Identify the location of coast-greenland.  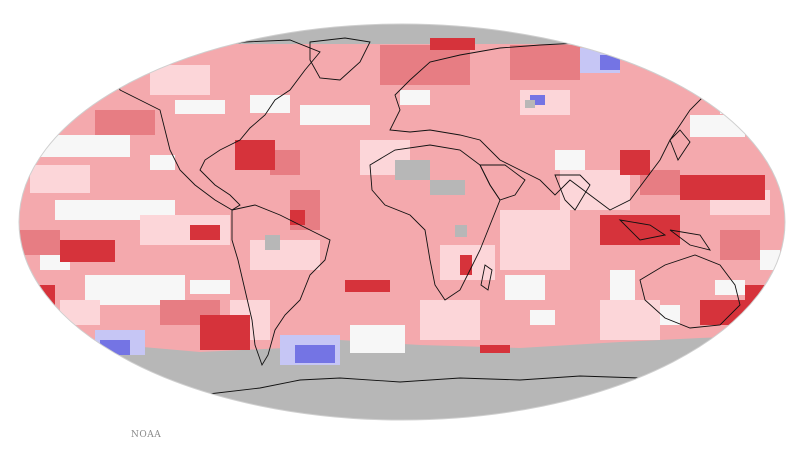
(340, 59).